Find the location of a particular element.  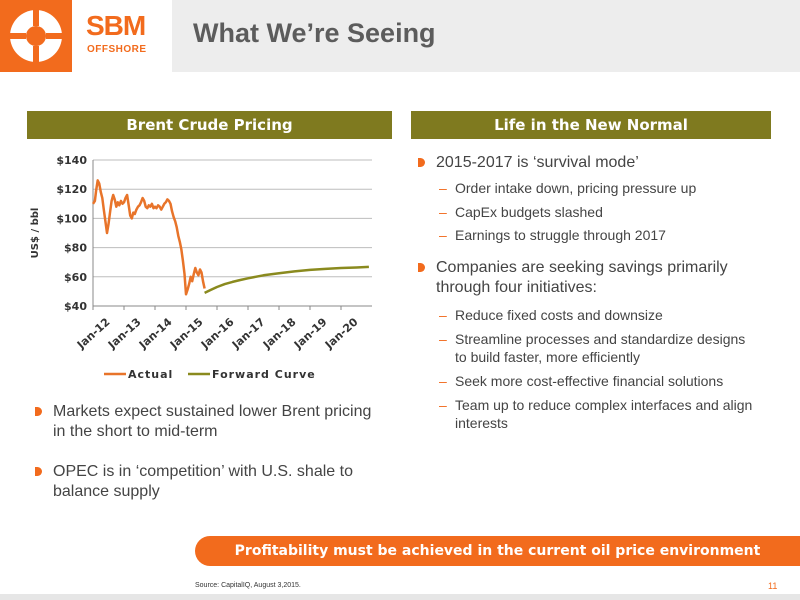

x-tick-label: Jan-16 is located at coordinates (217, 333).